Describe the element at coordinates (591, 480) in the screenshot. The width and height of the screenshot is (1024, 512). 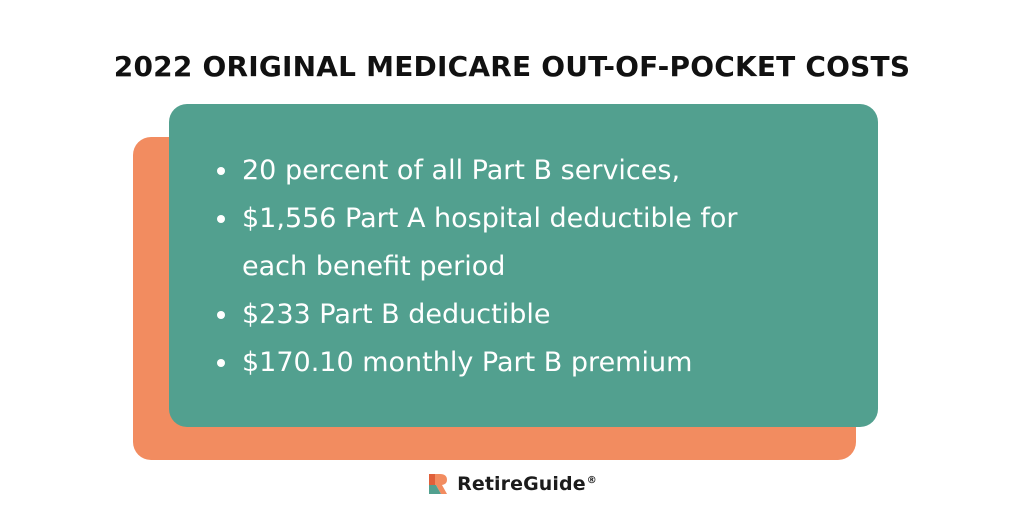
I see `registered-mark: ®` at that location.